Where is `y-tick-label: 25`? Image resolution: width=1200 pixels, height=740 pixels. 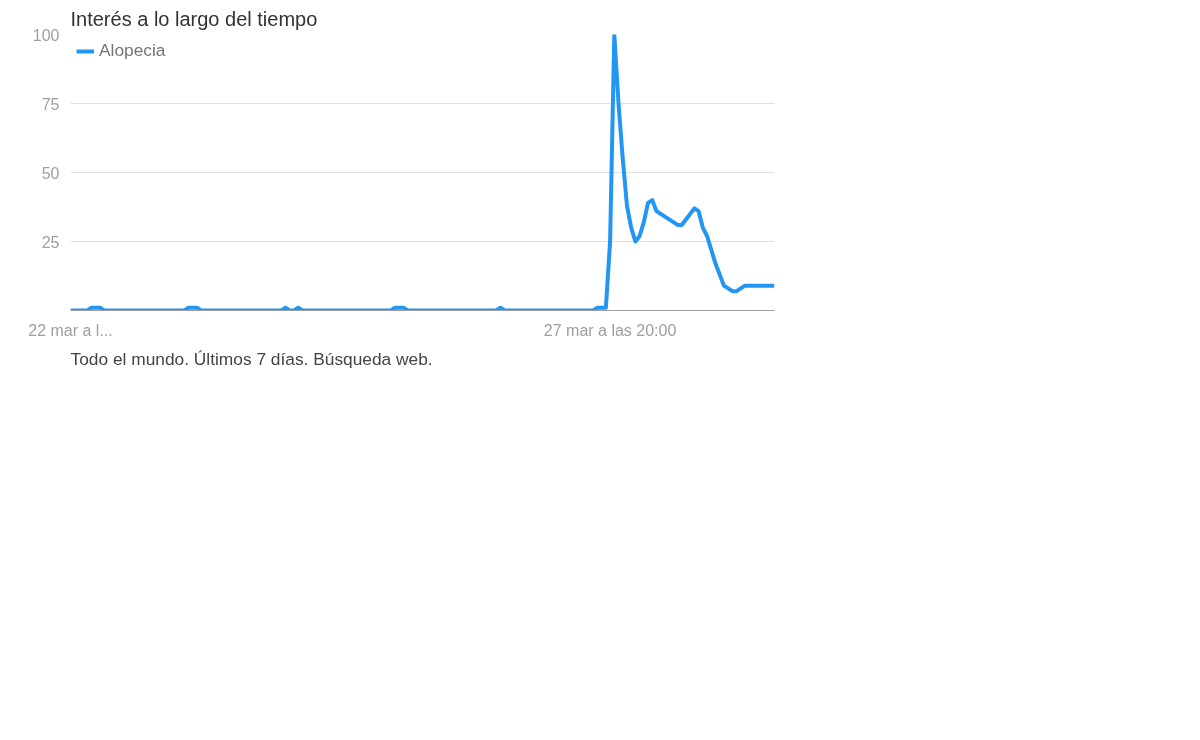
y-tick-label: 25 is located at coordinates (50, 242).